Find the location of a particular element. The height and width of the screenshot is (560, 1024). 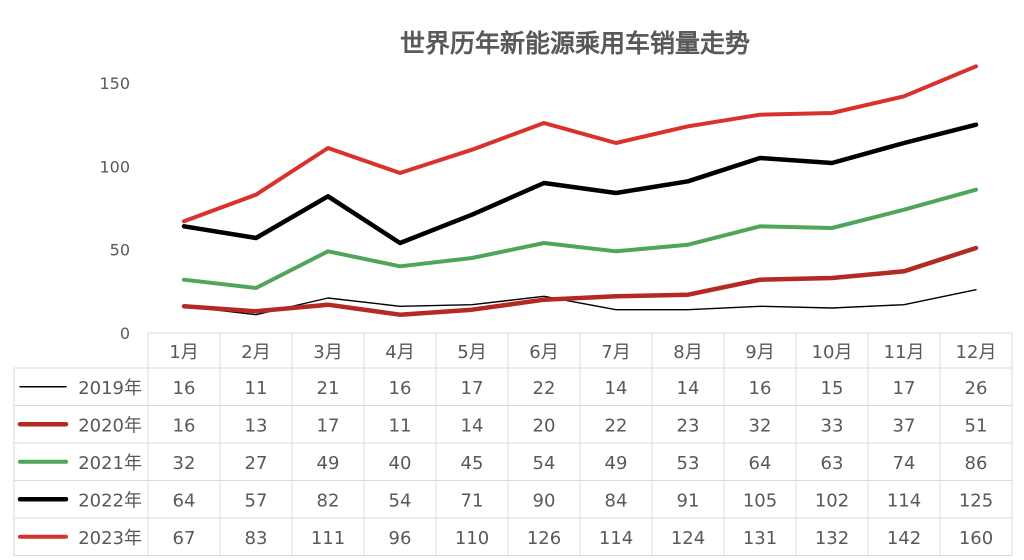

data-cell: 160 is located at coordinates (976, 538).